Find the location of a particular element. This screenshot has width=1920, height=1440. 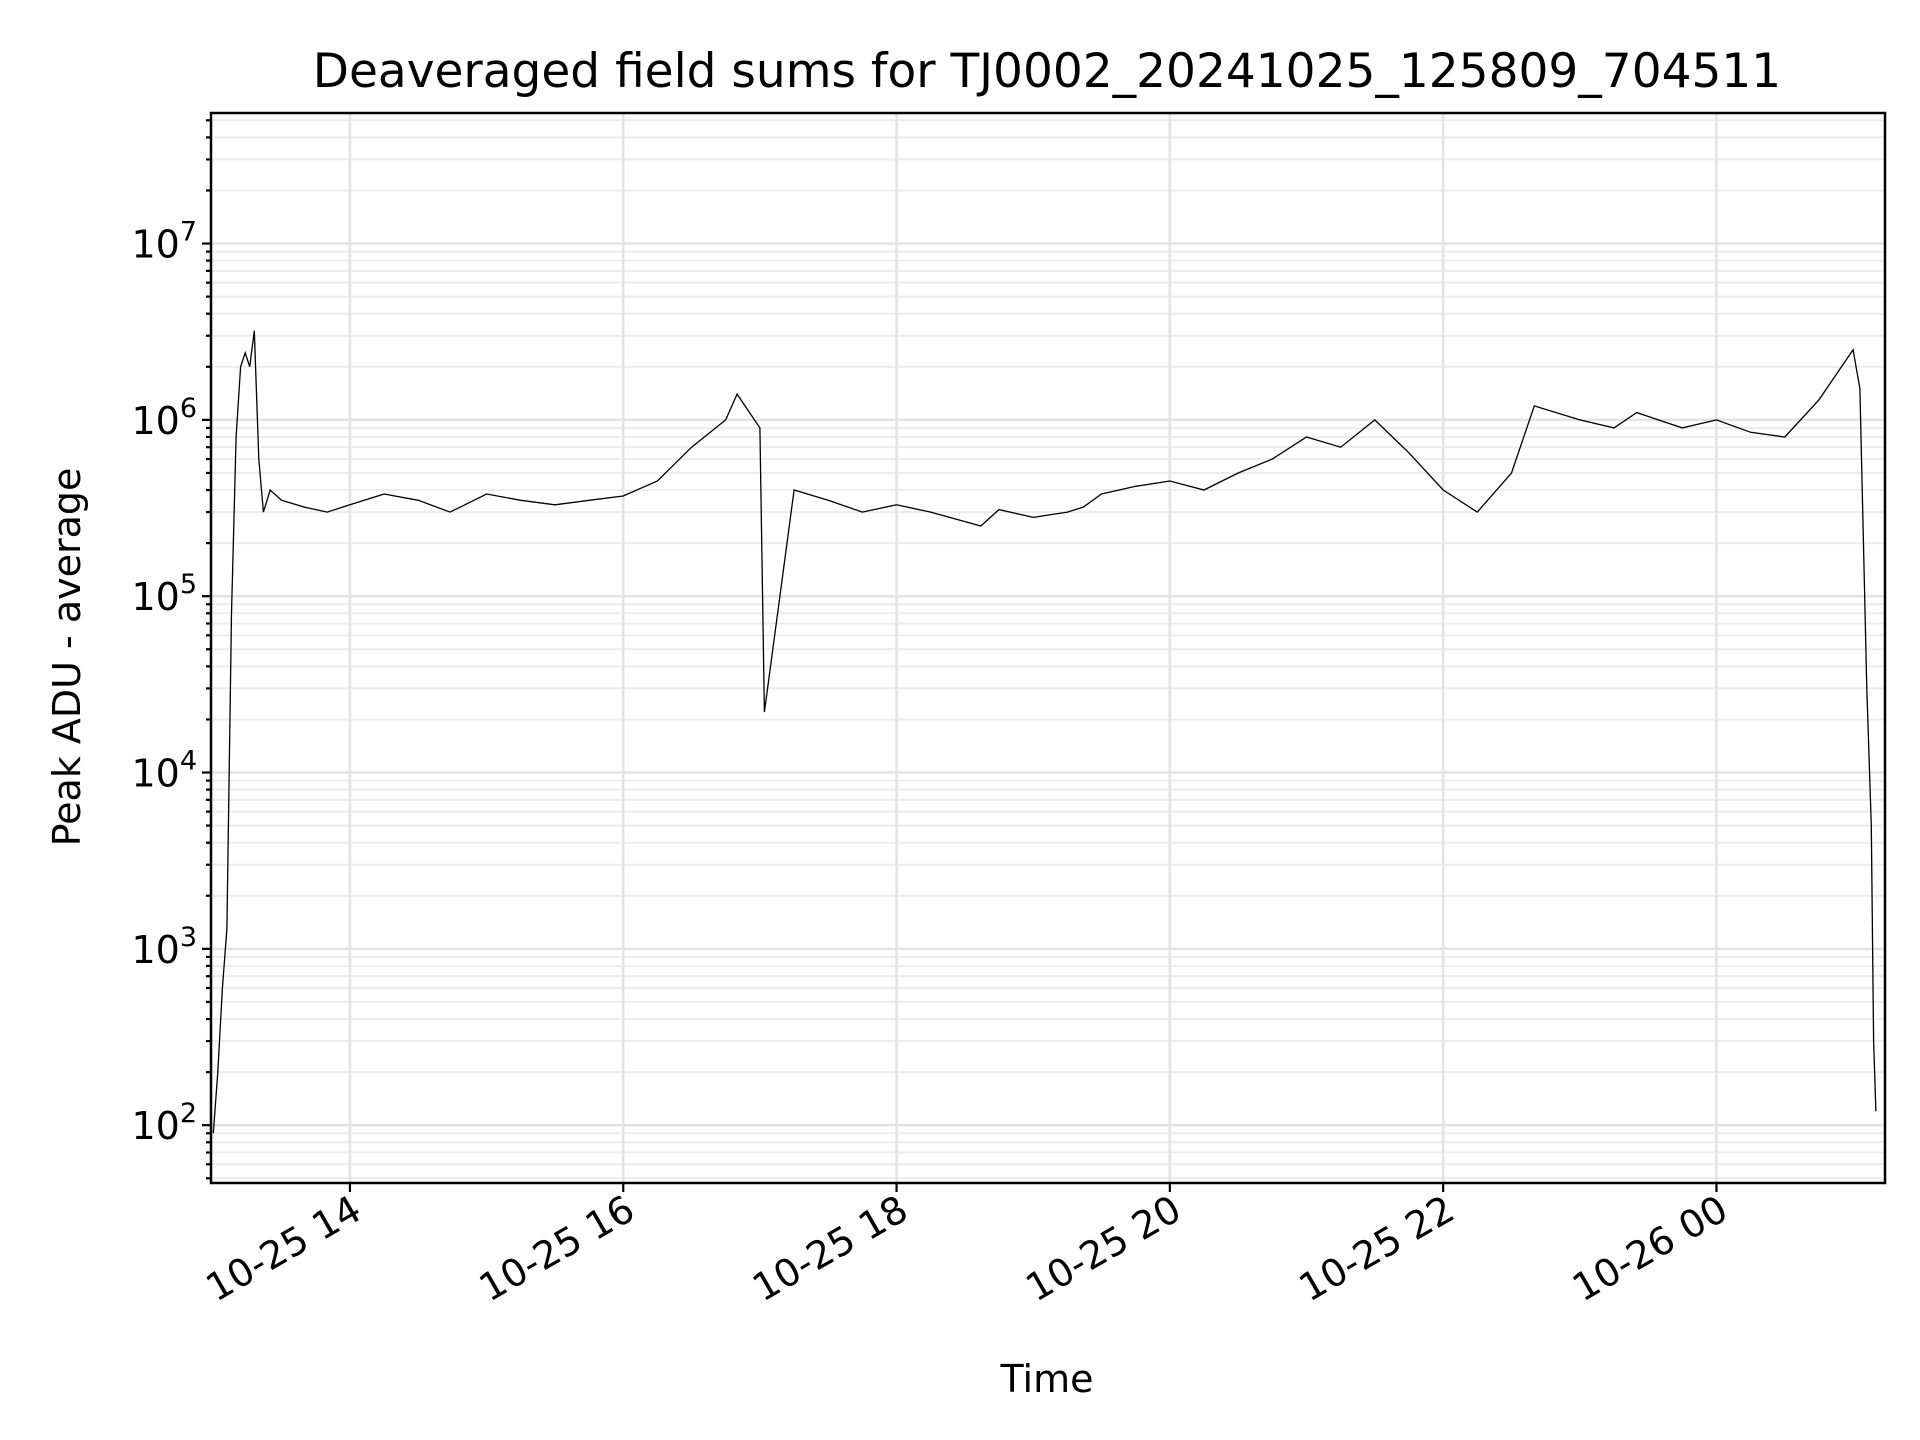

y-tick-label: 102 is located at coordinates (164, 1123).